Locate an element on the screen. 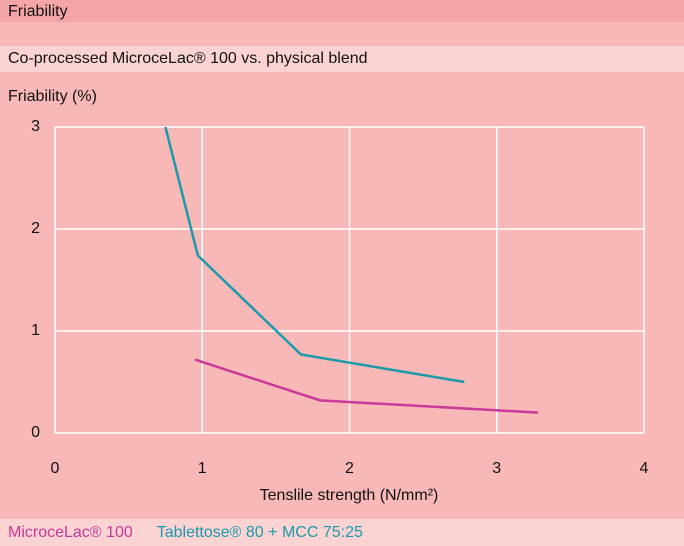  chart-title: Friability is located at coordinates (38, 11).